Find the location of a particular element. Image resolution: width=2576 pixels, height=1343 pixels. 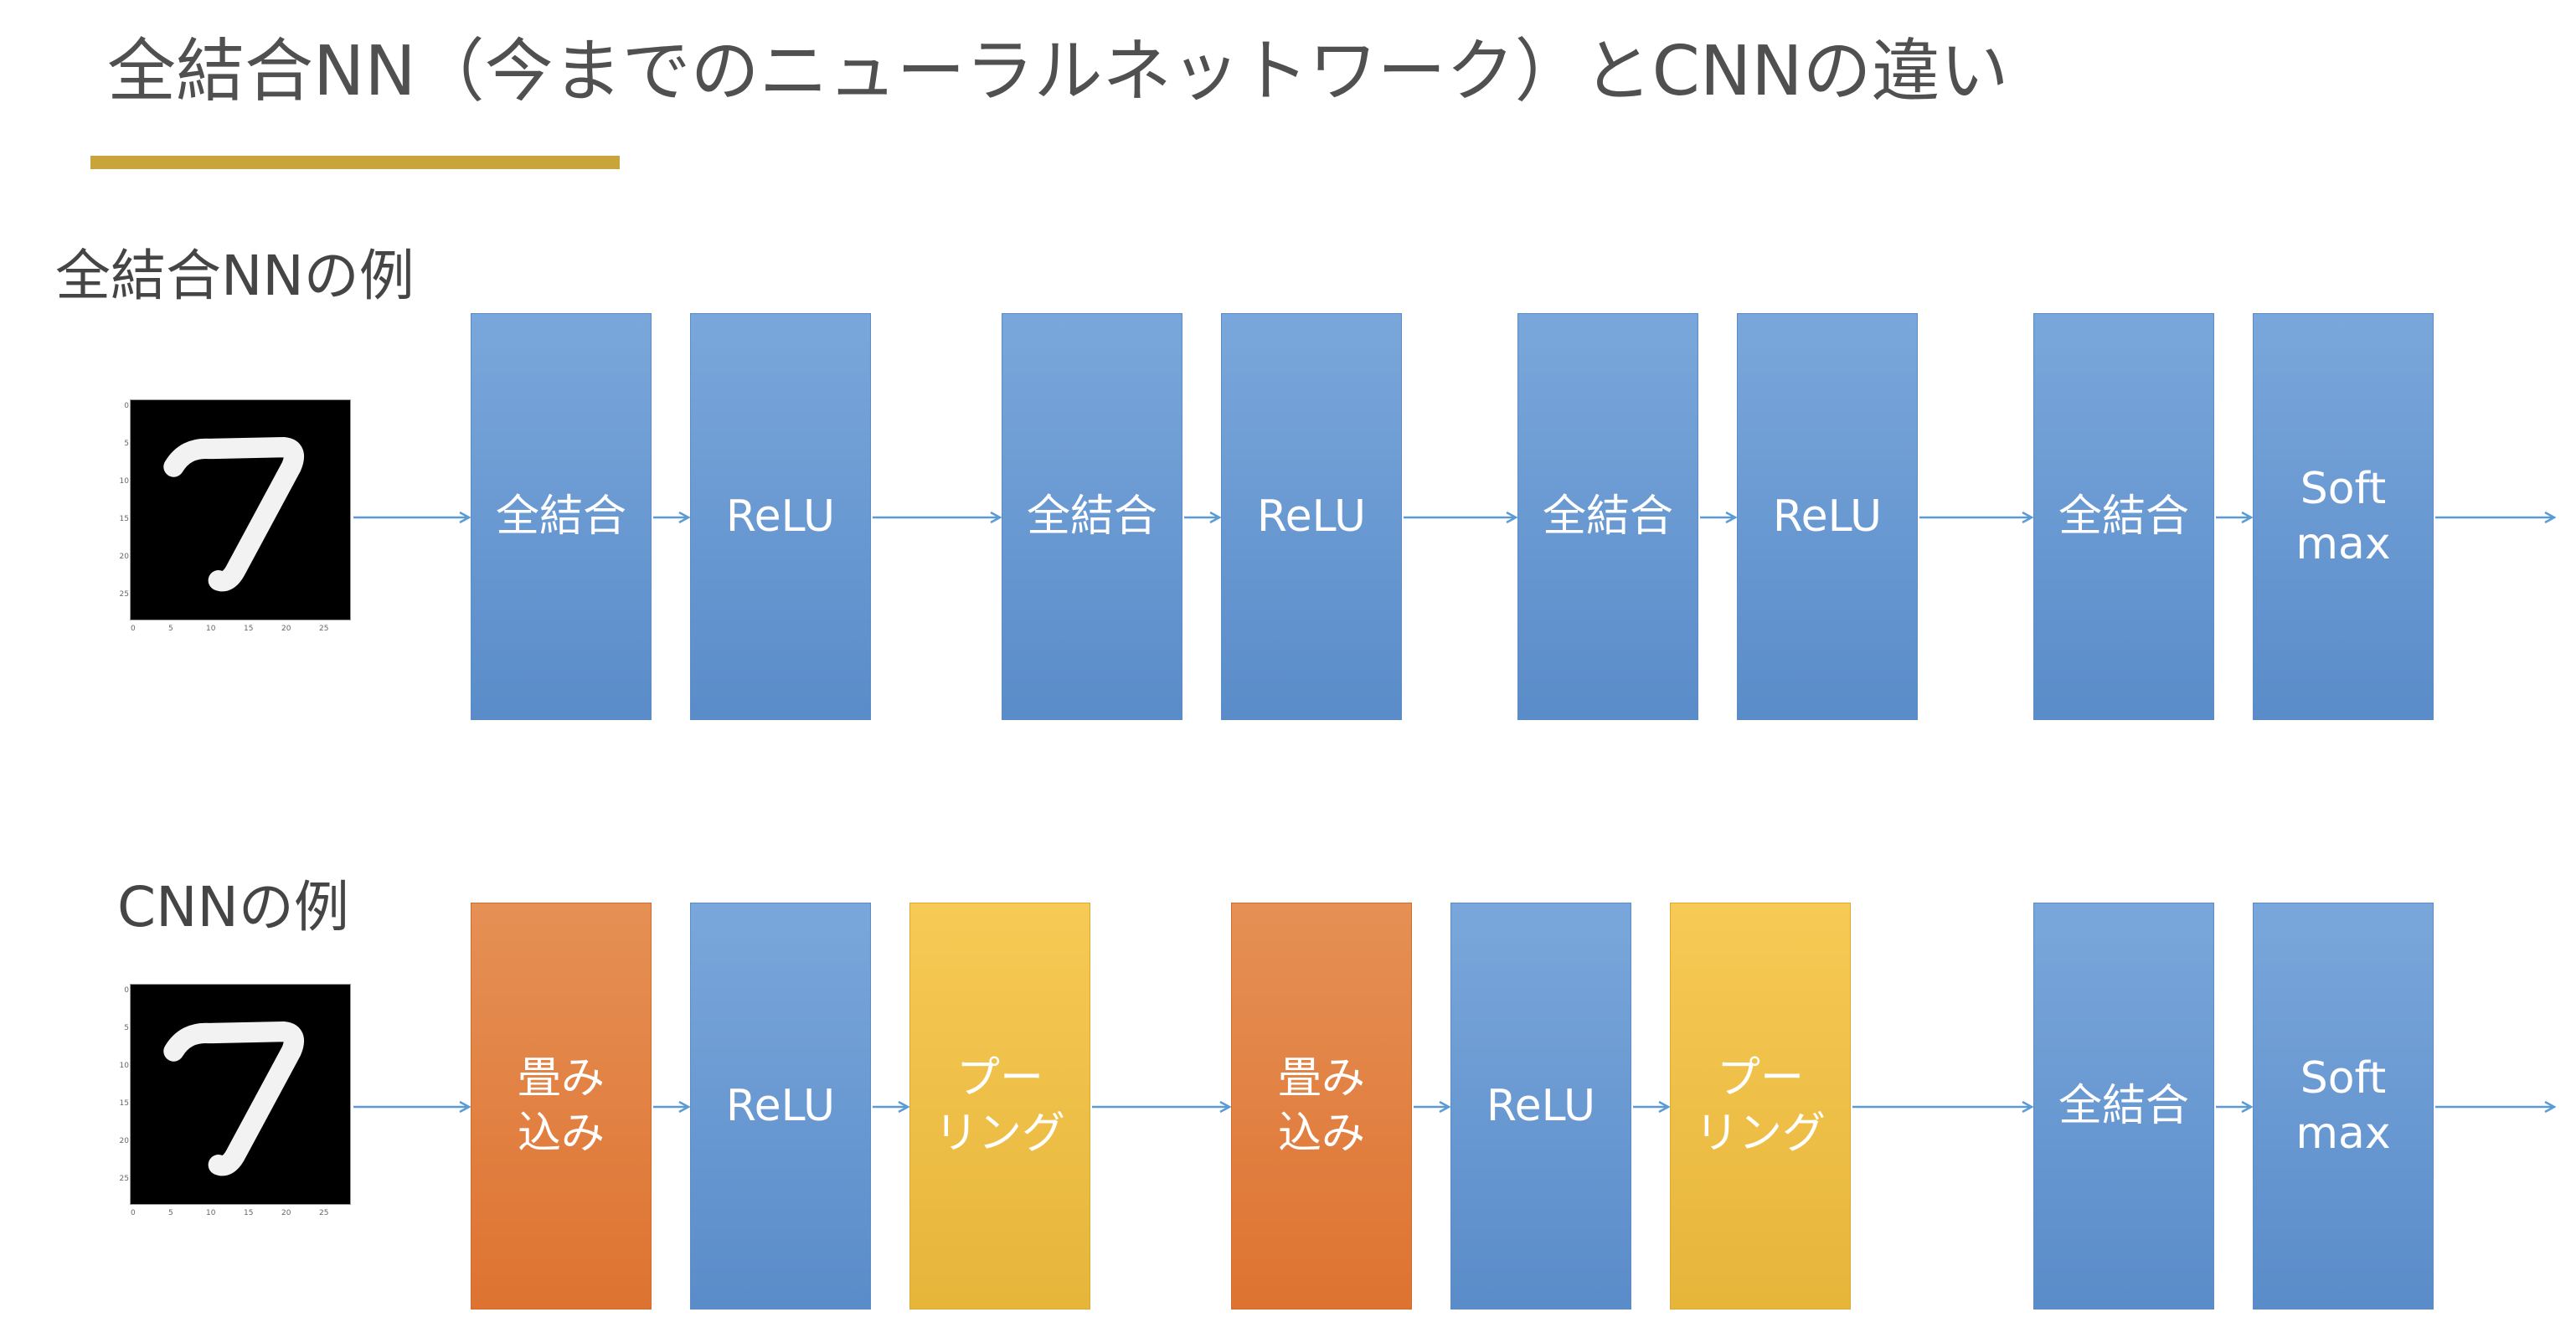

cnn-digit-background is located at coordinates (241, 1094).